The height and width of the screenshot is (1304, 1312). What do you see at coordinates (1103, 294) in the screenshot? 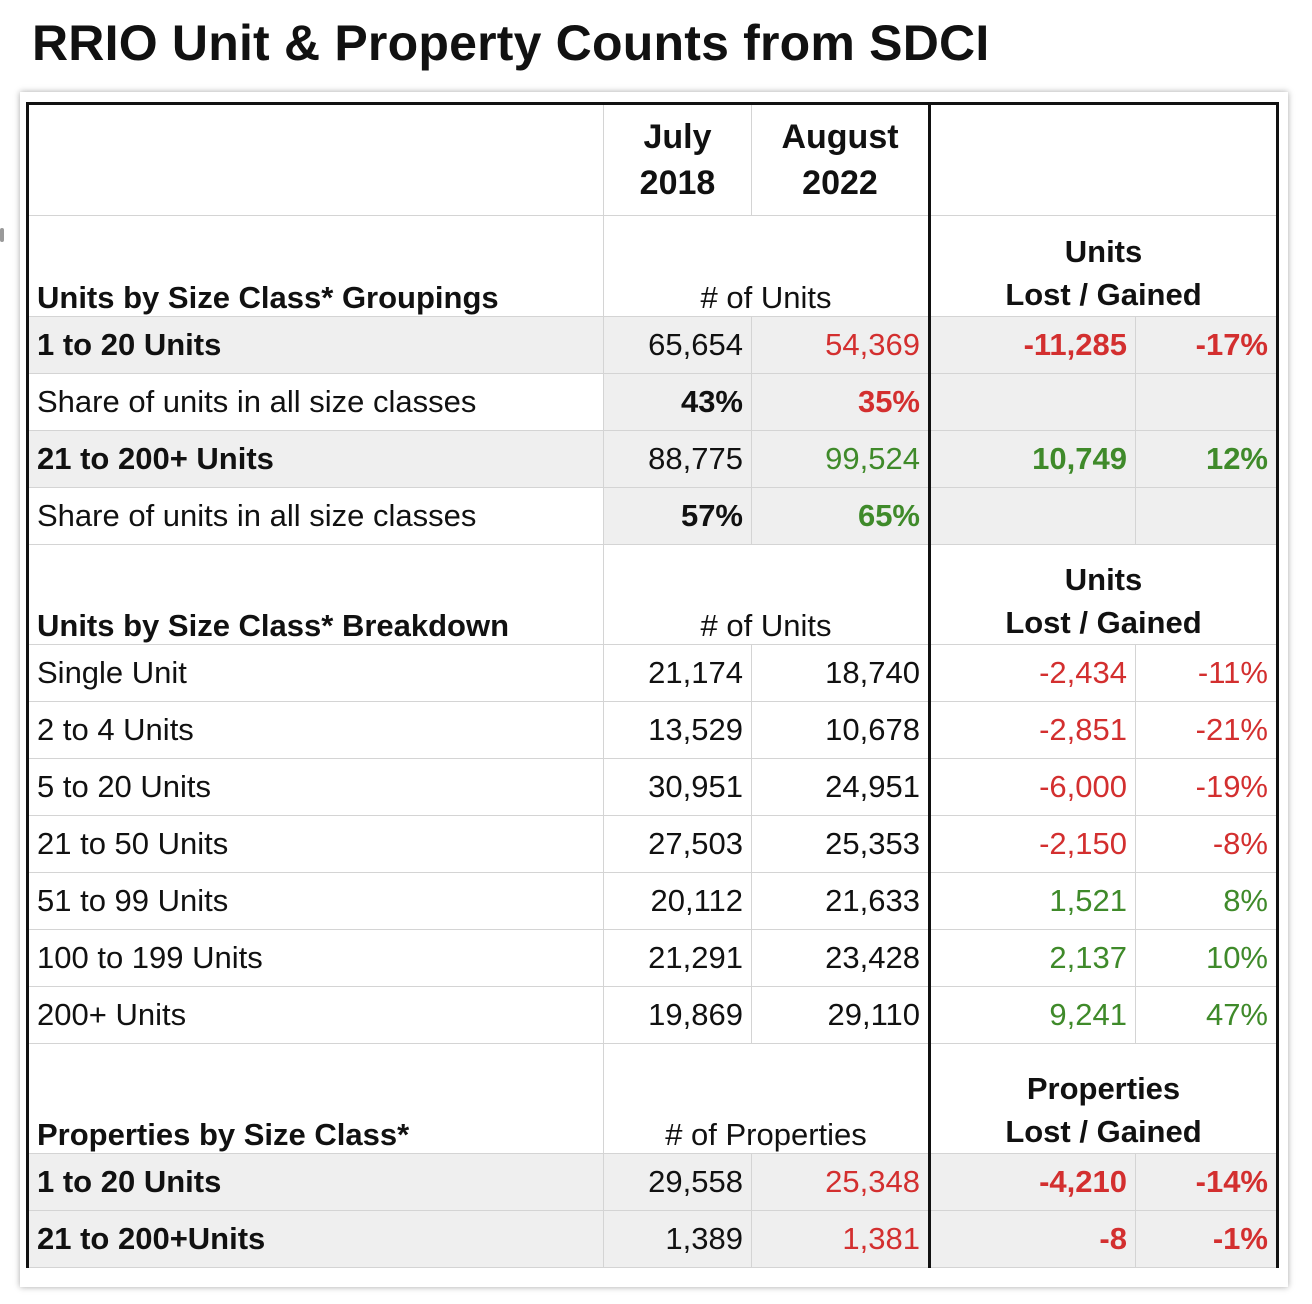
I see `groupings-change-line2: Lost / Gained` at bounding box center [1103, 294].